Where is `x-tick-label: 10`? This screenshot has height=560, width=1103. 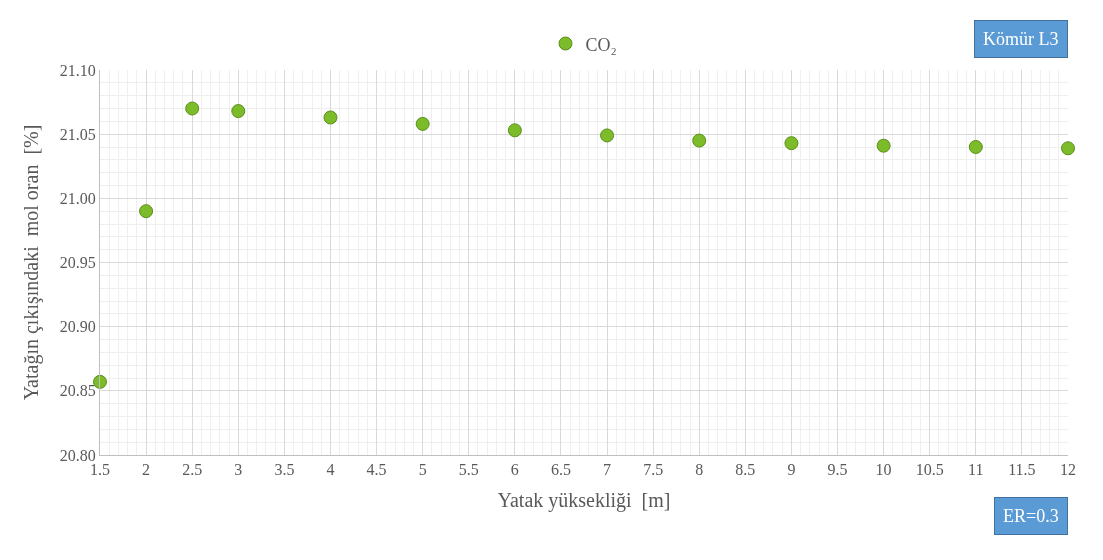 x-tick-label: 10 is located at coordinates (883, 470).